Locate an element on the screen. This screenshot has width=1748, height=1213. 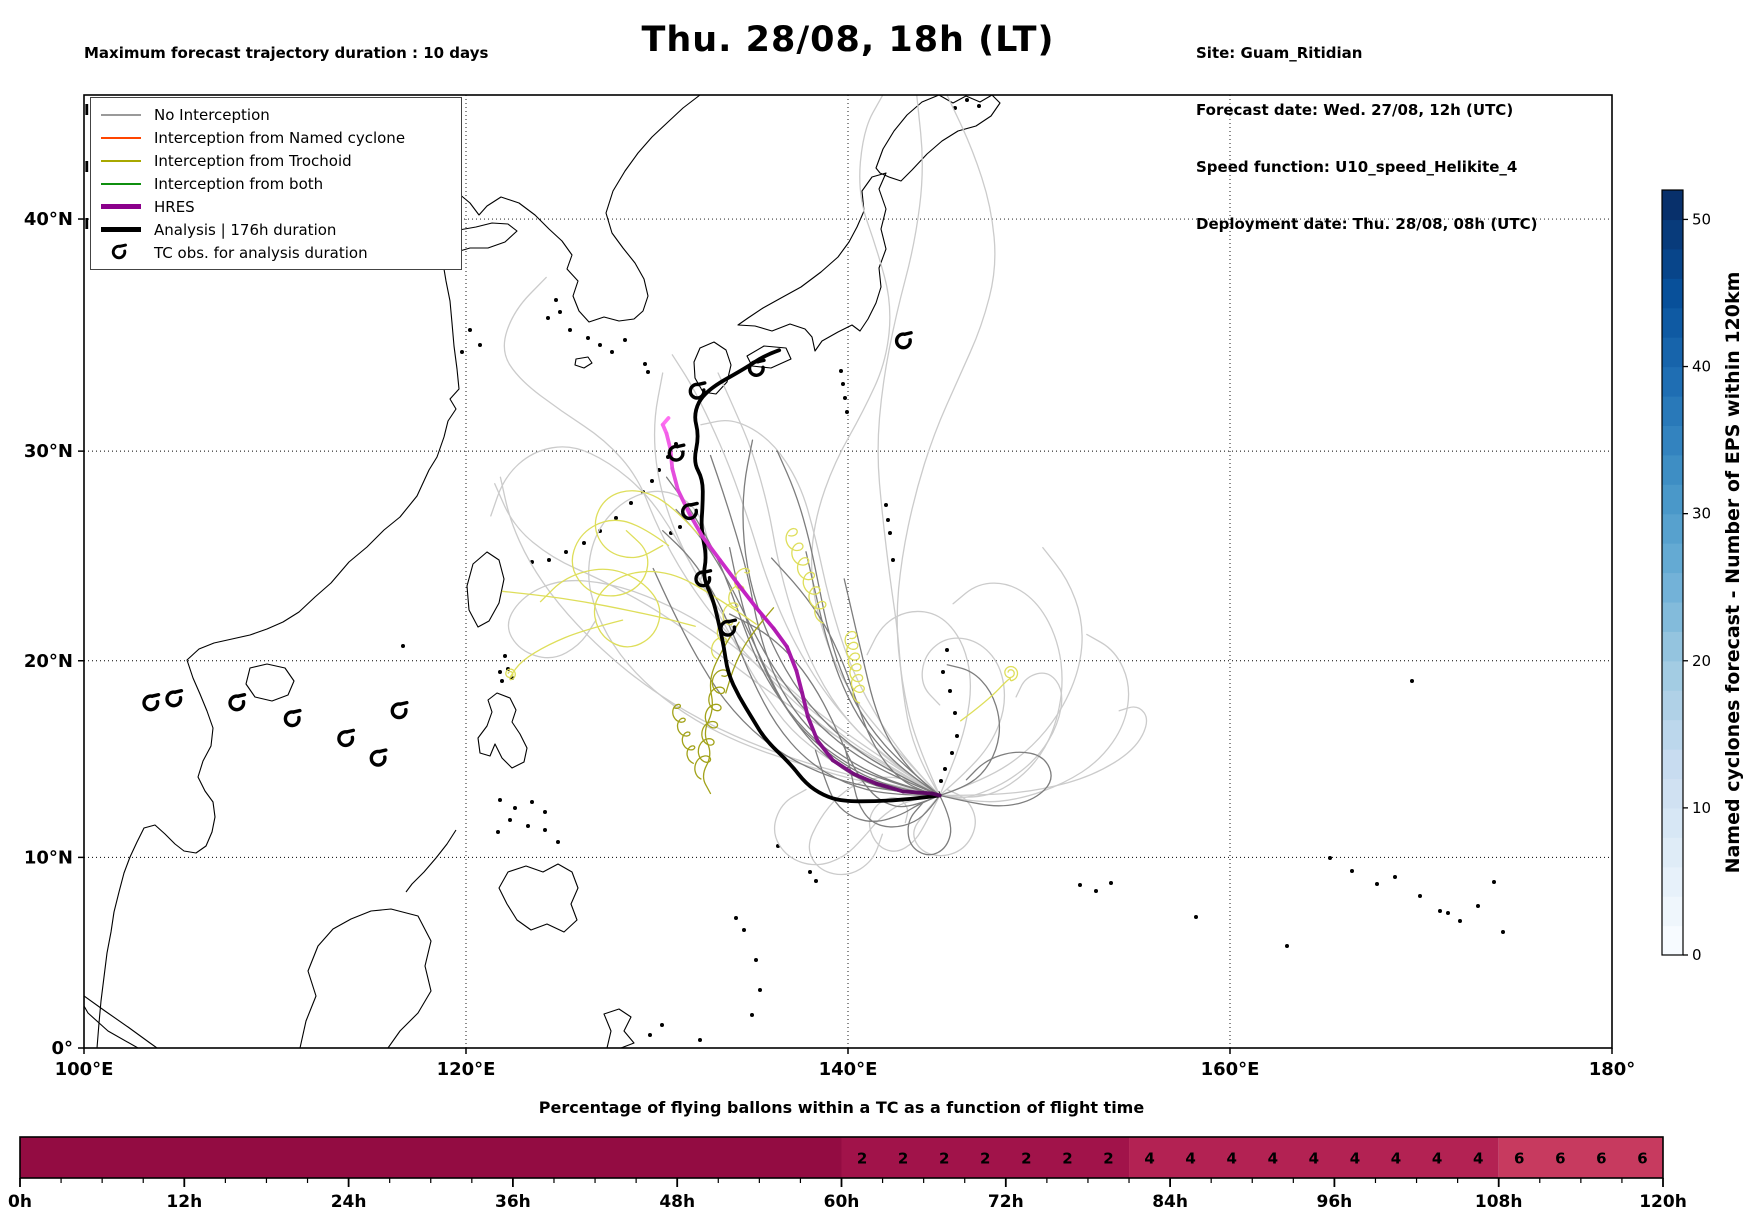
analysis-line is located at coordinates (817, 576).